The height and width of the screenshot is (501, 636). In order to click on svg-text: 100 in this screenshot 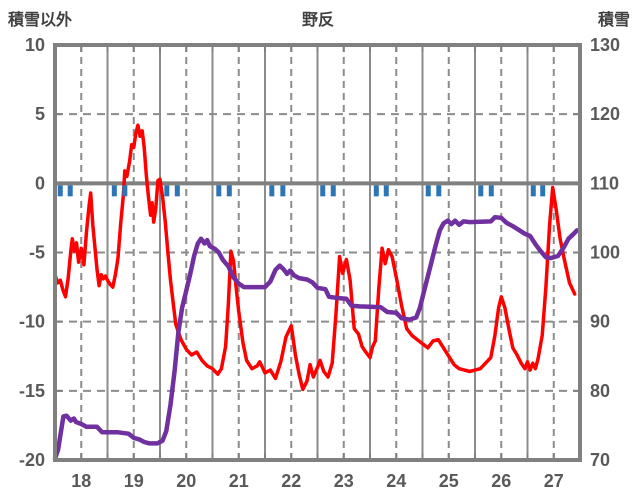, I will do `click(605, 253)`.